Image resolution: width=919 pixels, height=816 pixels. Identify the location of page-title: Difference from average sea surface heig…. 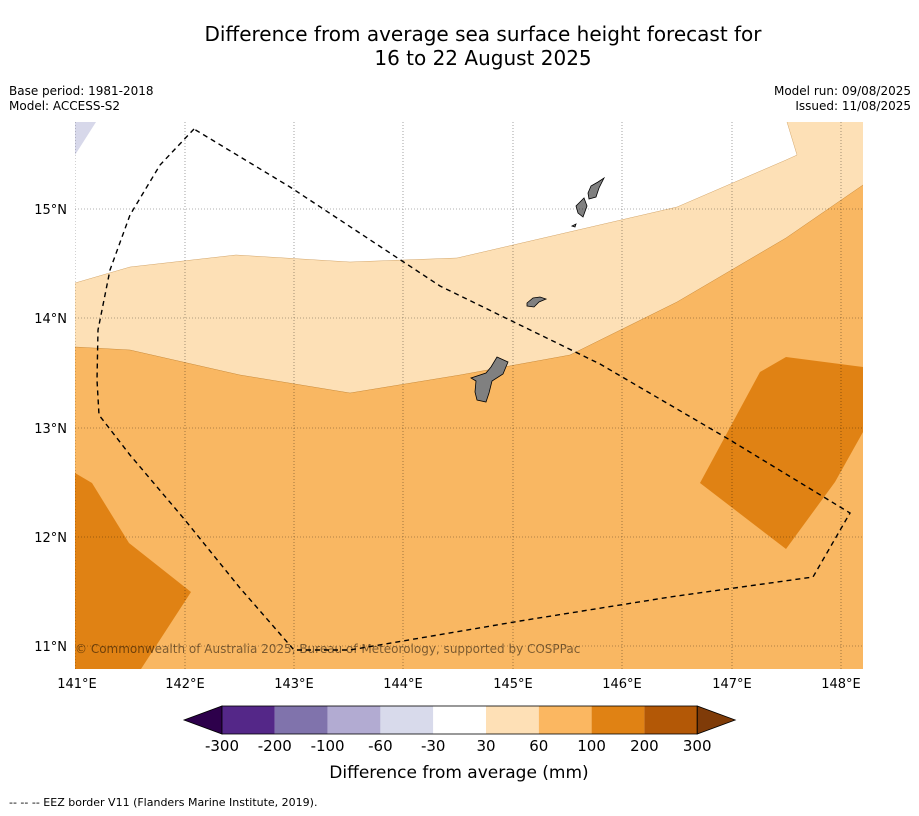
(459, 46).